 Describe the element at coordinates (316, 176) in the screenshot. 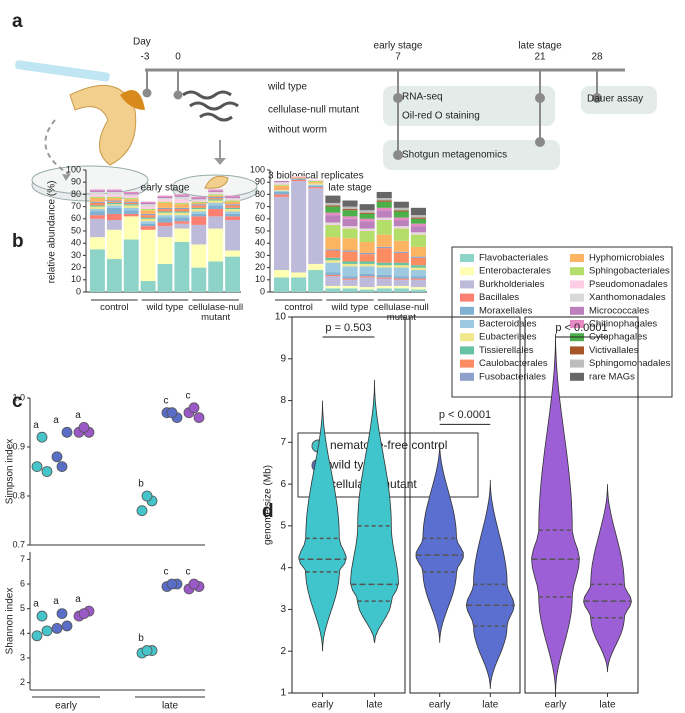

I see `replicates: 3 biological replicates` at that location.